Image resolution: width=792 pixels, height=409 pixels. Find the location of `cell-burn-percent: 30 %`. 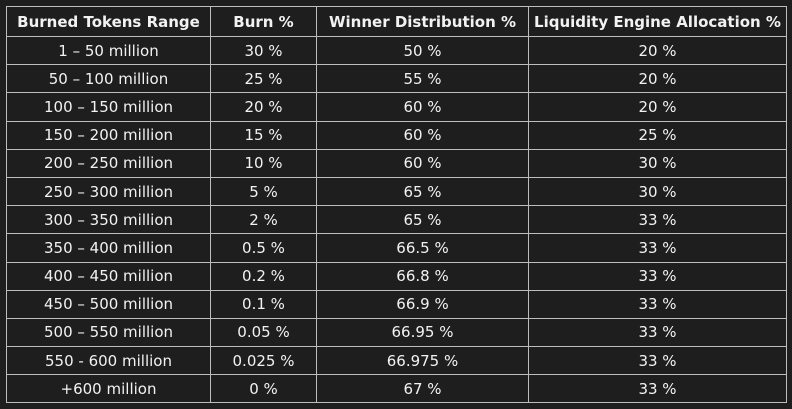

cell-burn-percent: 30 % is located at coordinates (263, 50).